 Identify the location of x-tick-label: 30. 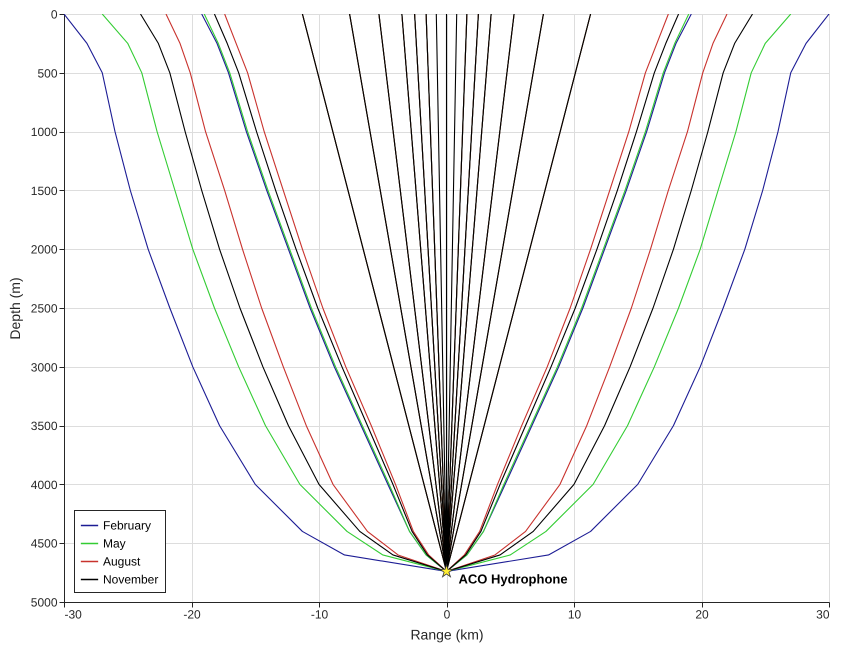
(823, 615).